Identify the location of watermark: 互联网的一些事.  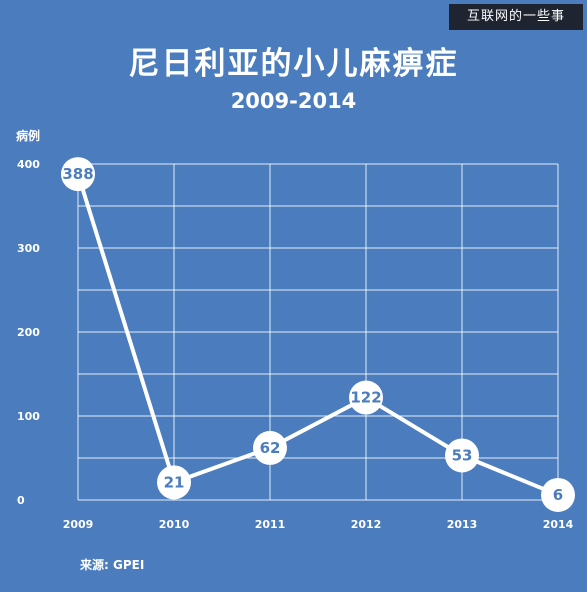
(516, 17).